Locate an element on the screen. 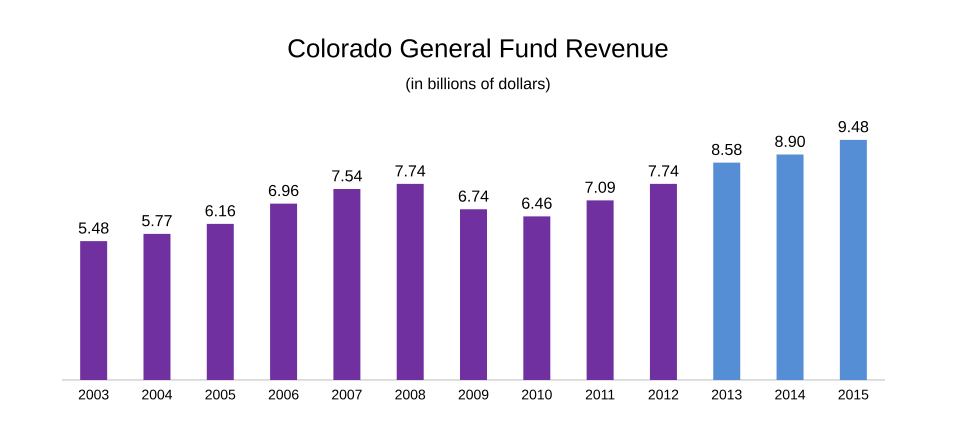 This screenshot has width=956, height=434. data-label: 6.46 is located at coordinates (537, 203).